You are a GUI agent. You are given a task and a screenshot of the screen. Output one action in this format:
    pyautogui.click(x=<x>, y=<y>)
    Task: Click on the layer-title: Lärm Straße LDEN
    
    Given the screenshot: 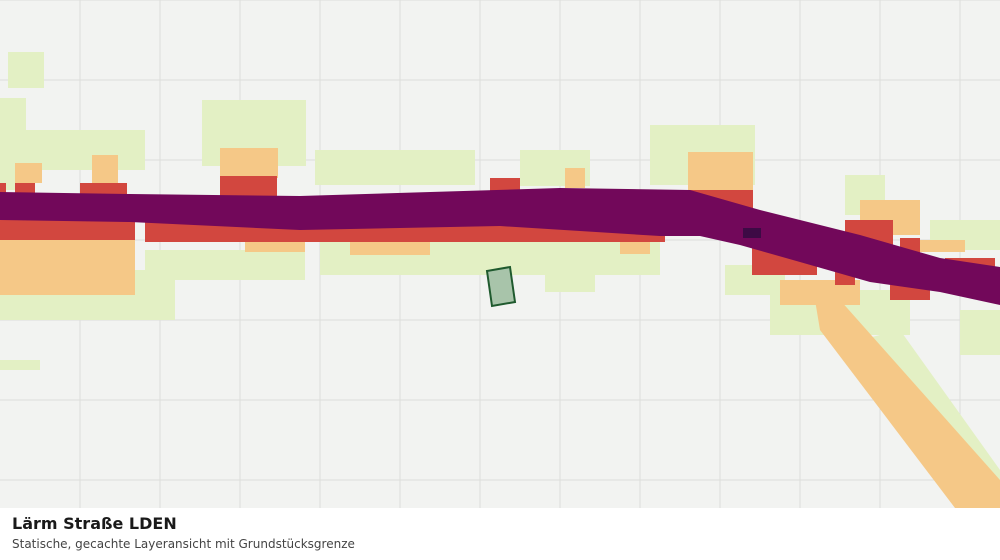 What is the action you would take?
    pyautogui.click(x=94, y=523)
    